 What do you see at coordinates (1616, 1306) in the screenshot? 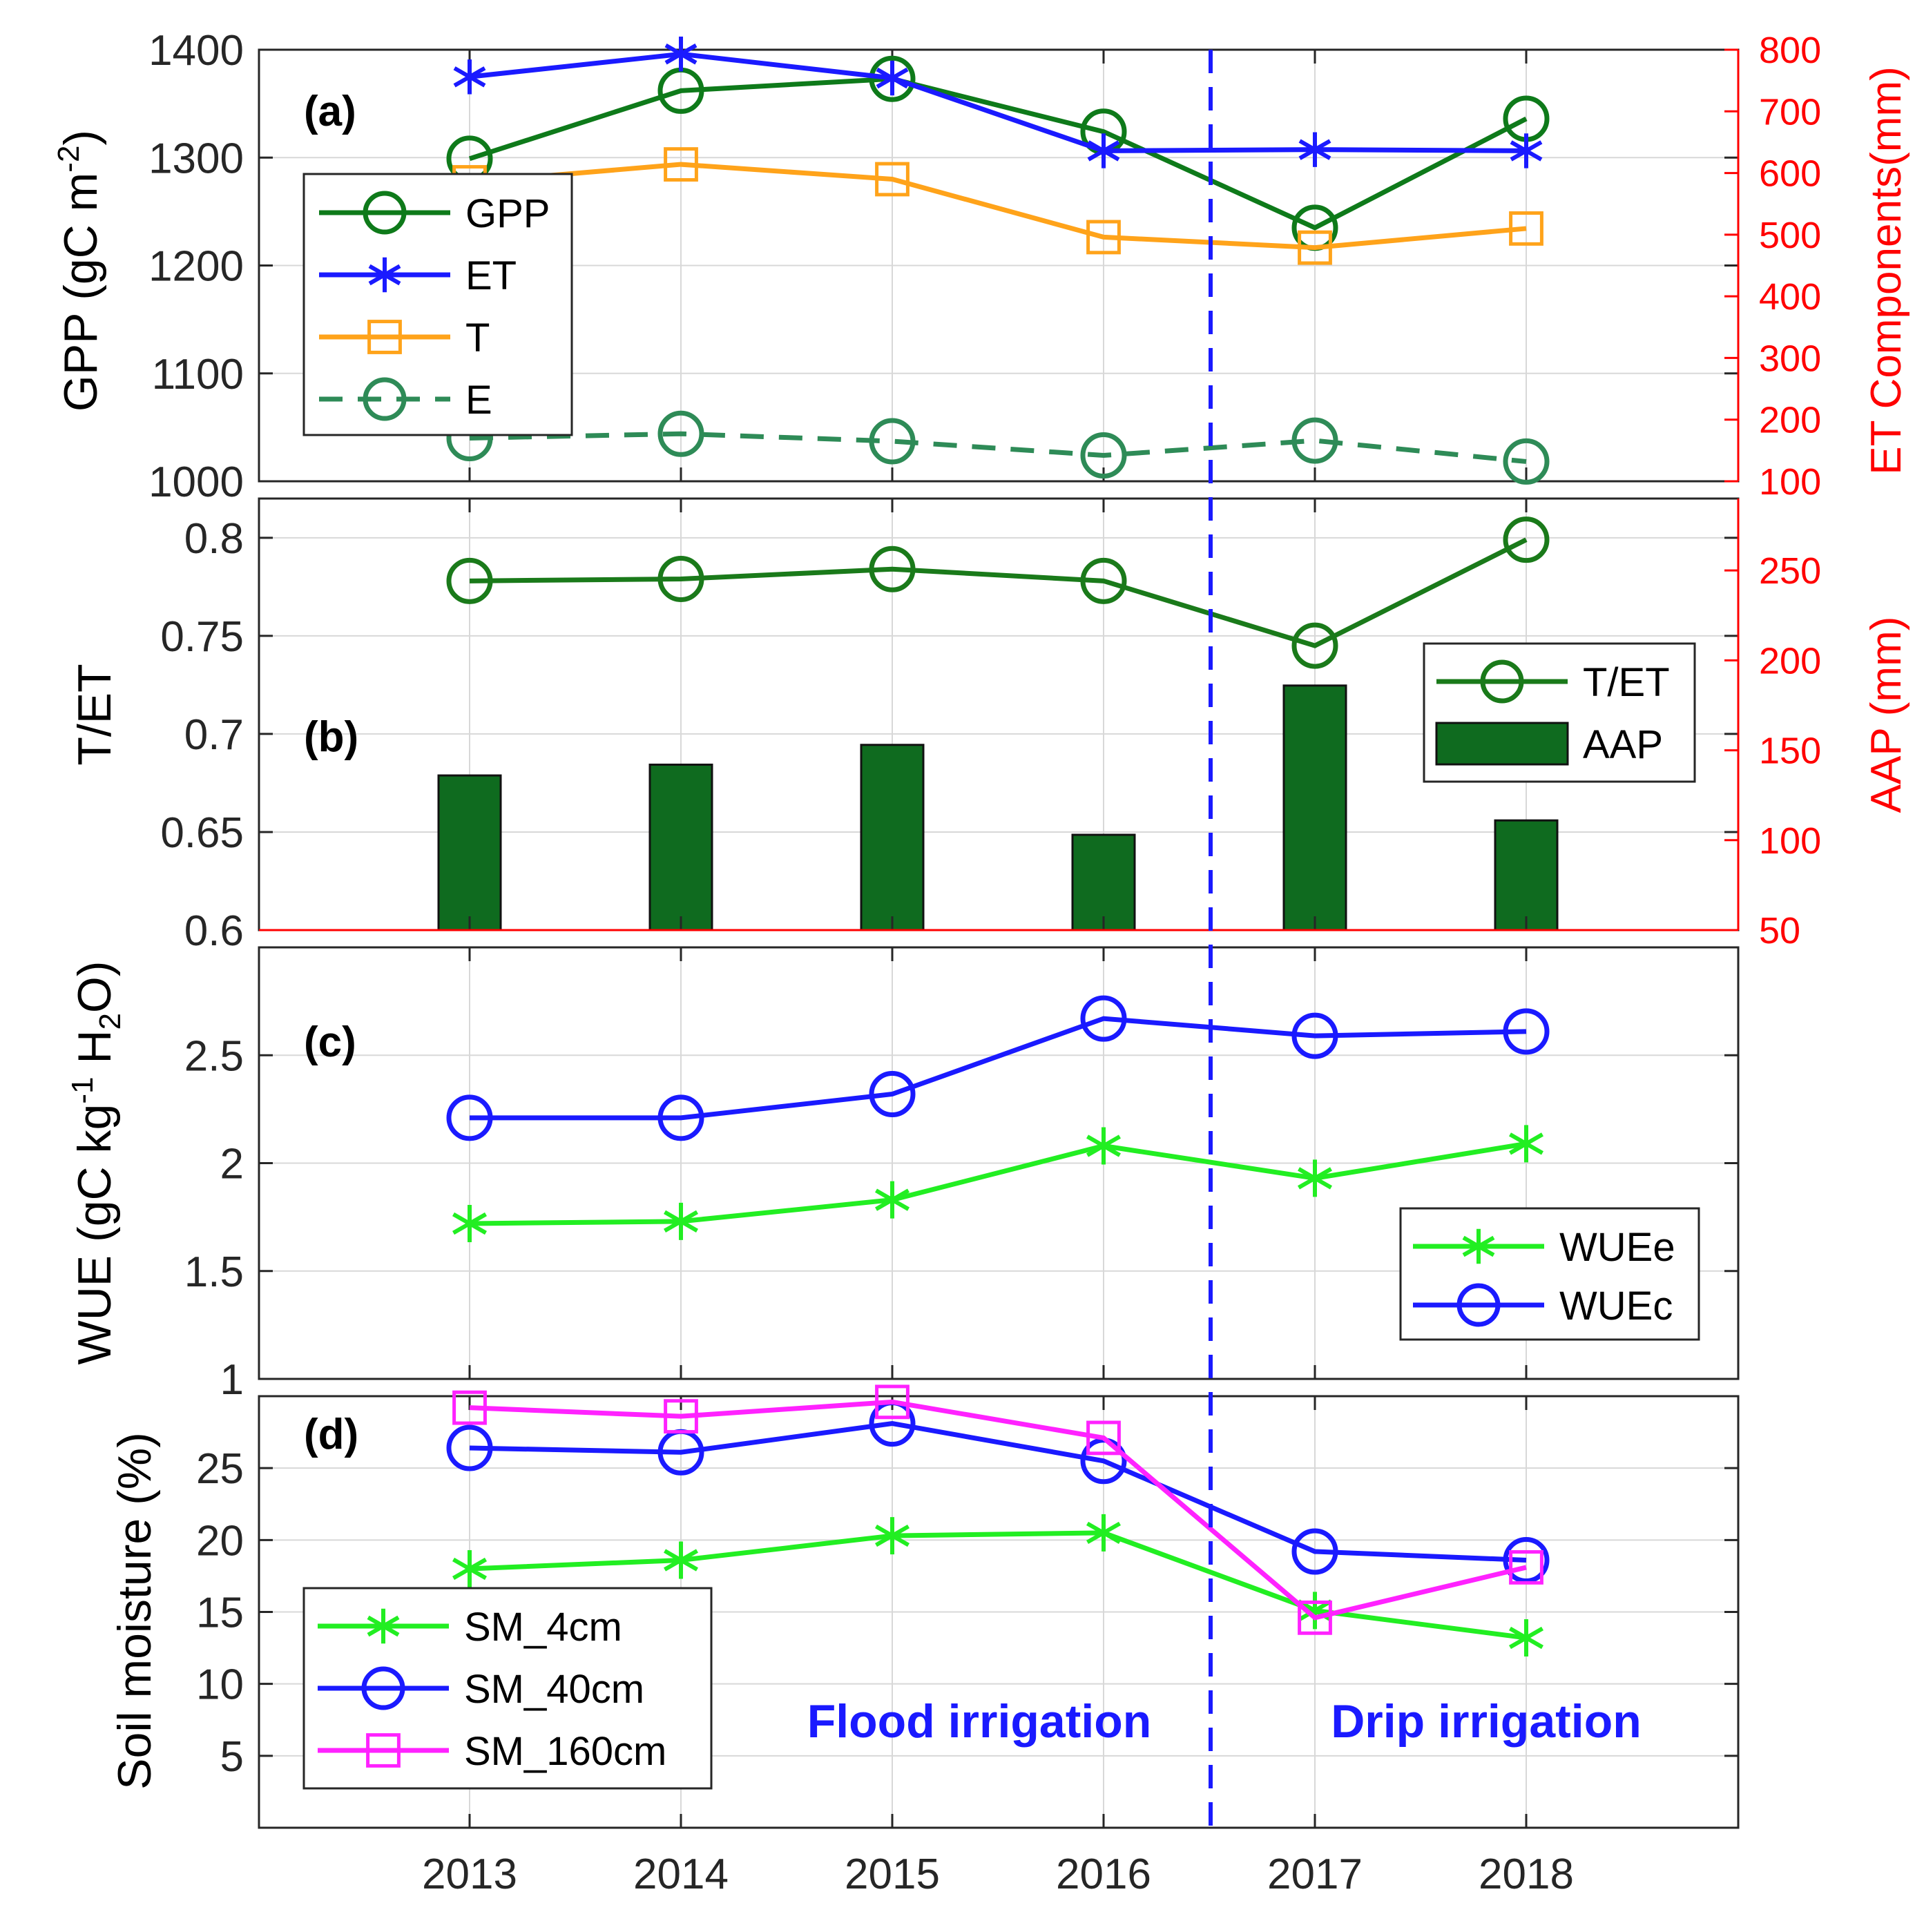
I see `legend-wuec-label: WUEc` at bounding box center [1616, 1306].